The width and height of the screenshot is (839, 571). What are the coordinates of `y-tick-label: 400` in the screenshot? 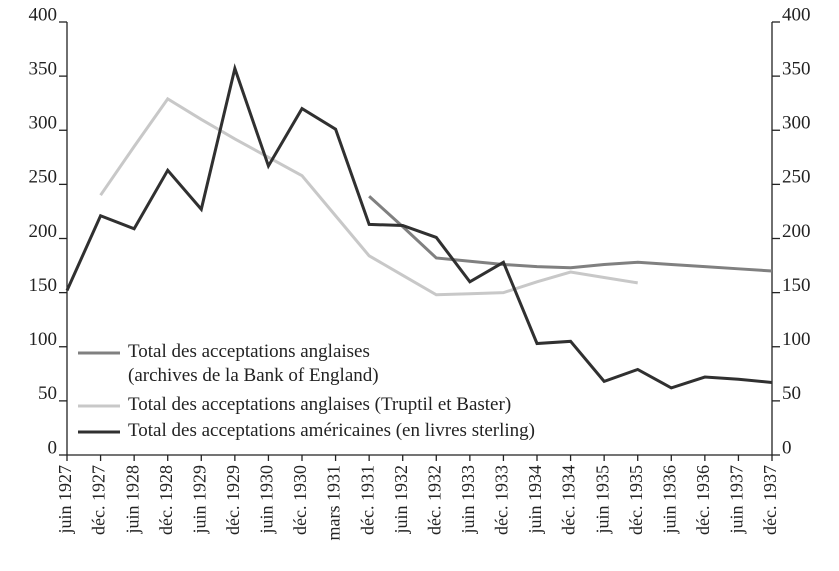 It's located at (43, 14).